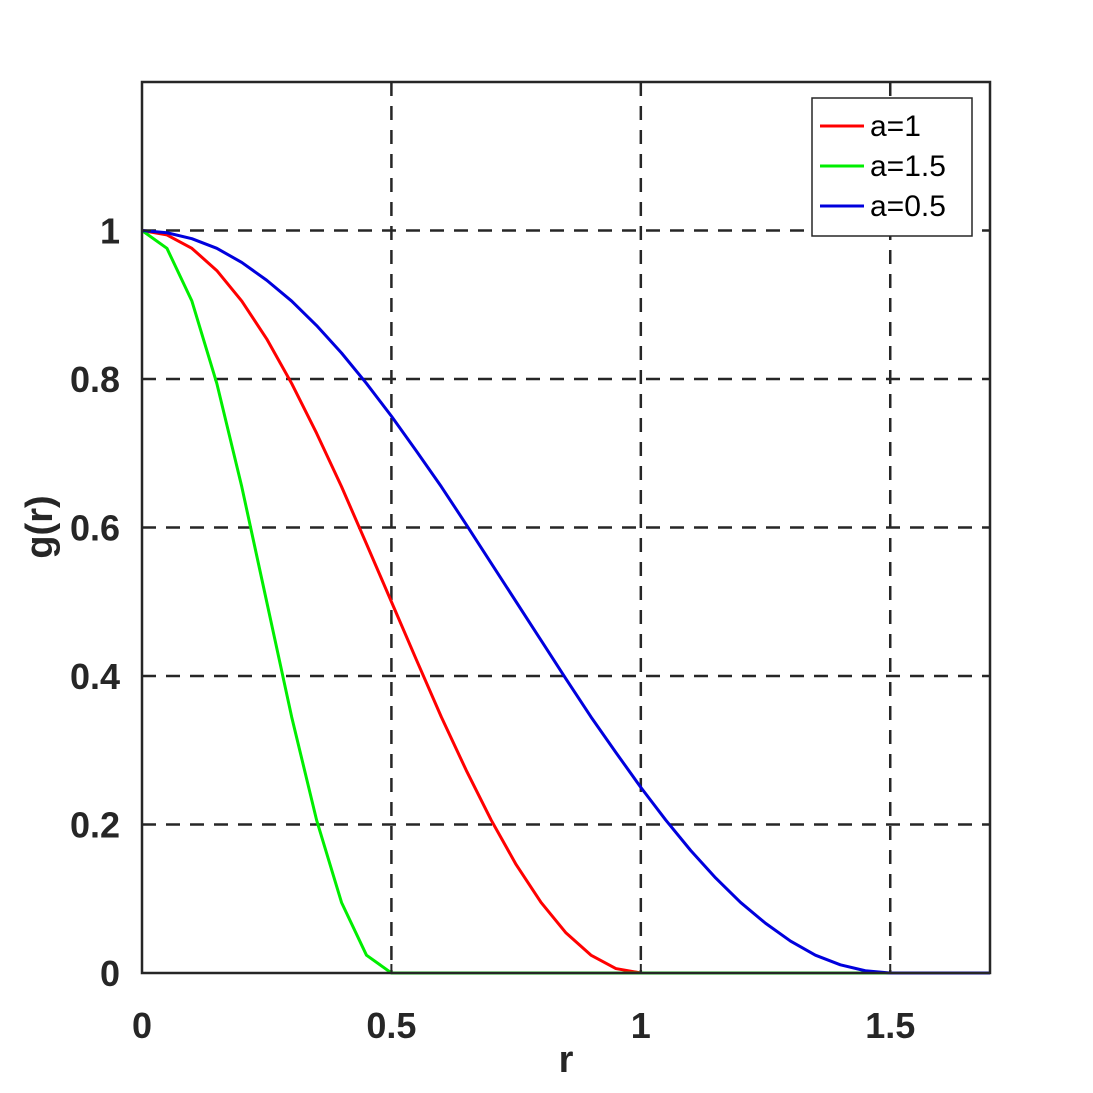 The image size is (1093, 1093). What do you see at coordinates (95, 676) in the screenshot?
I see `y-tick-label: 0.4` at bounding box center [95, 676].